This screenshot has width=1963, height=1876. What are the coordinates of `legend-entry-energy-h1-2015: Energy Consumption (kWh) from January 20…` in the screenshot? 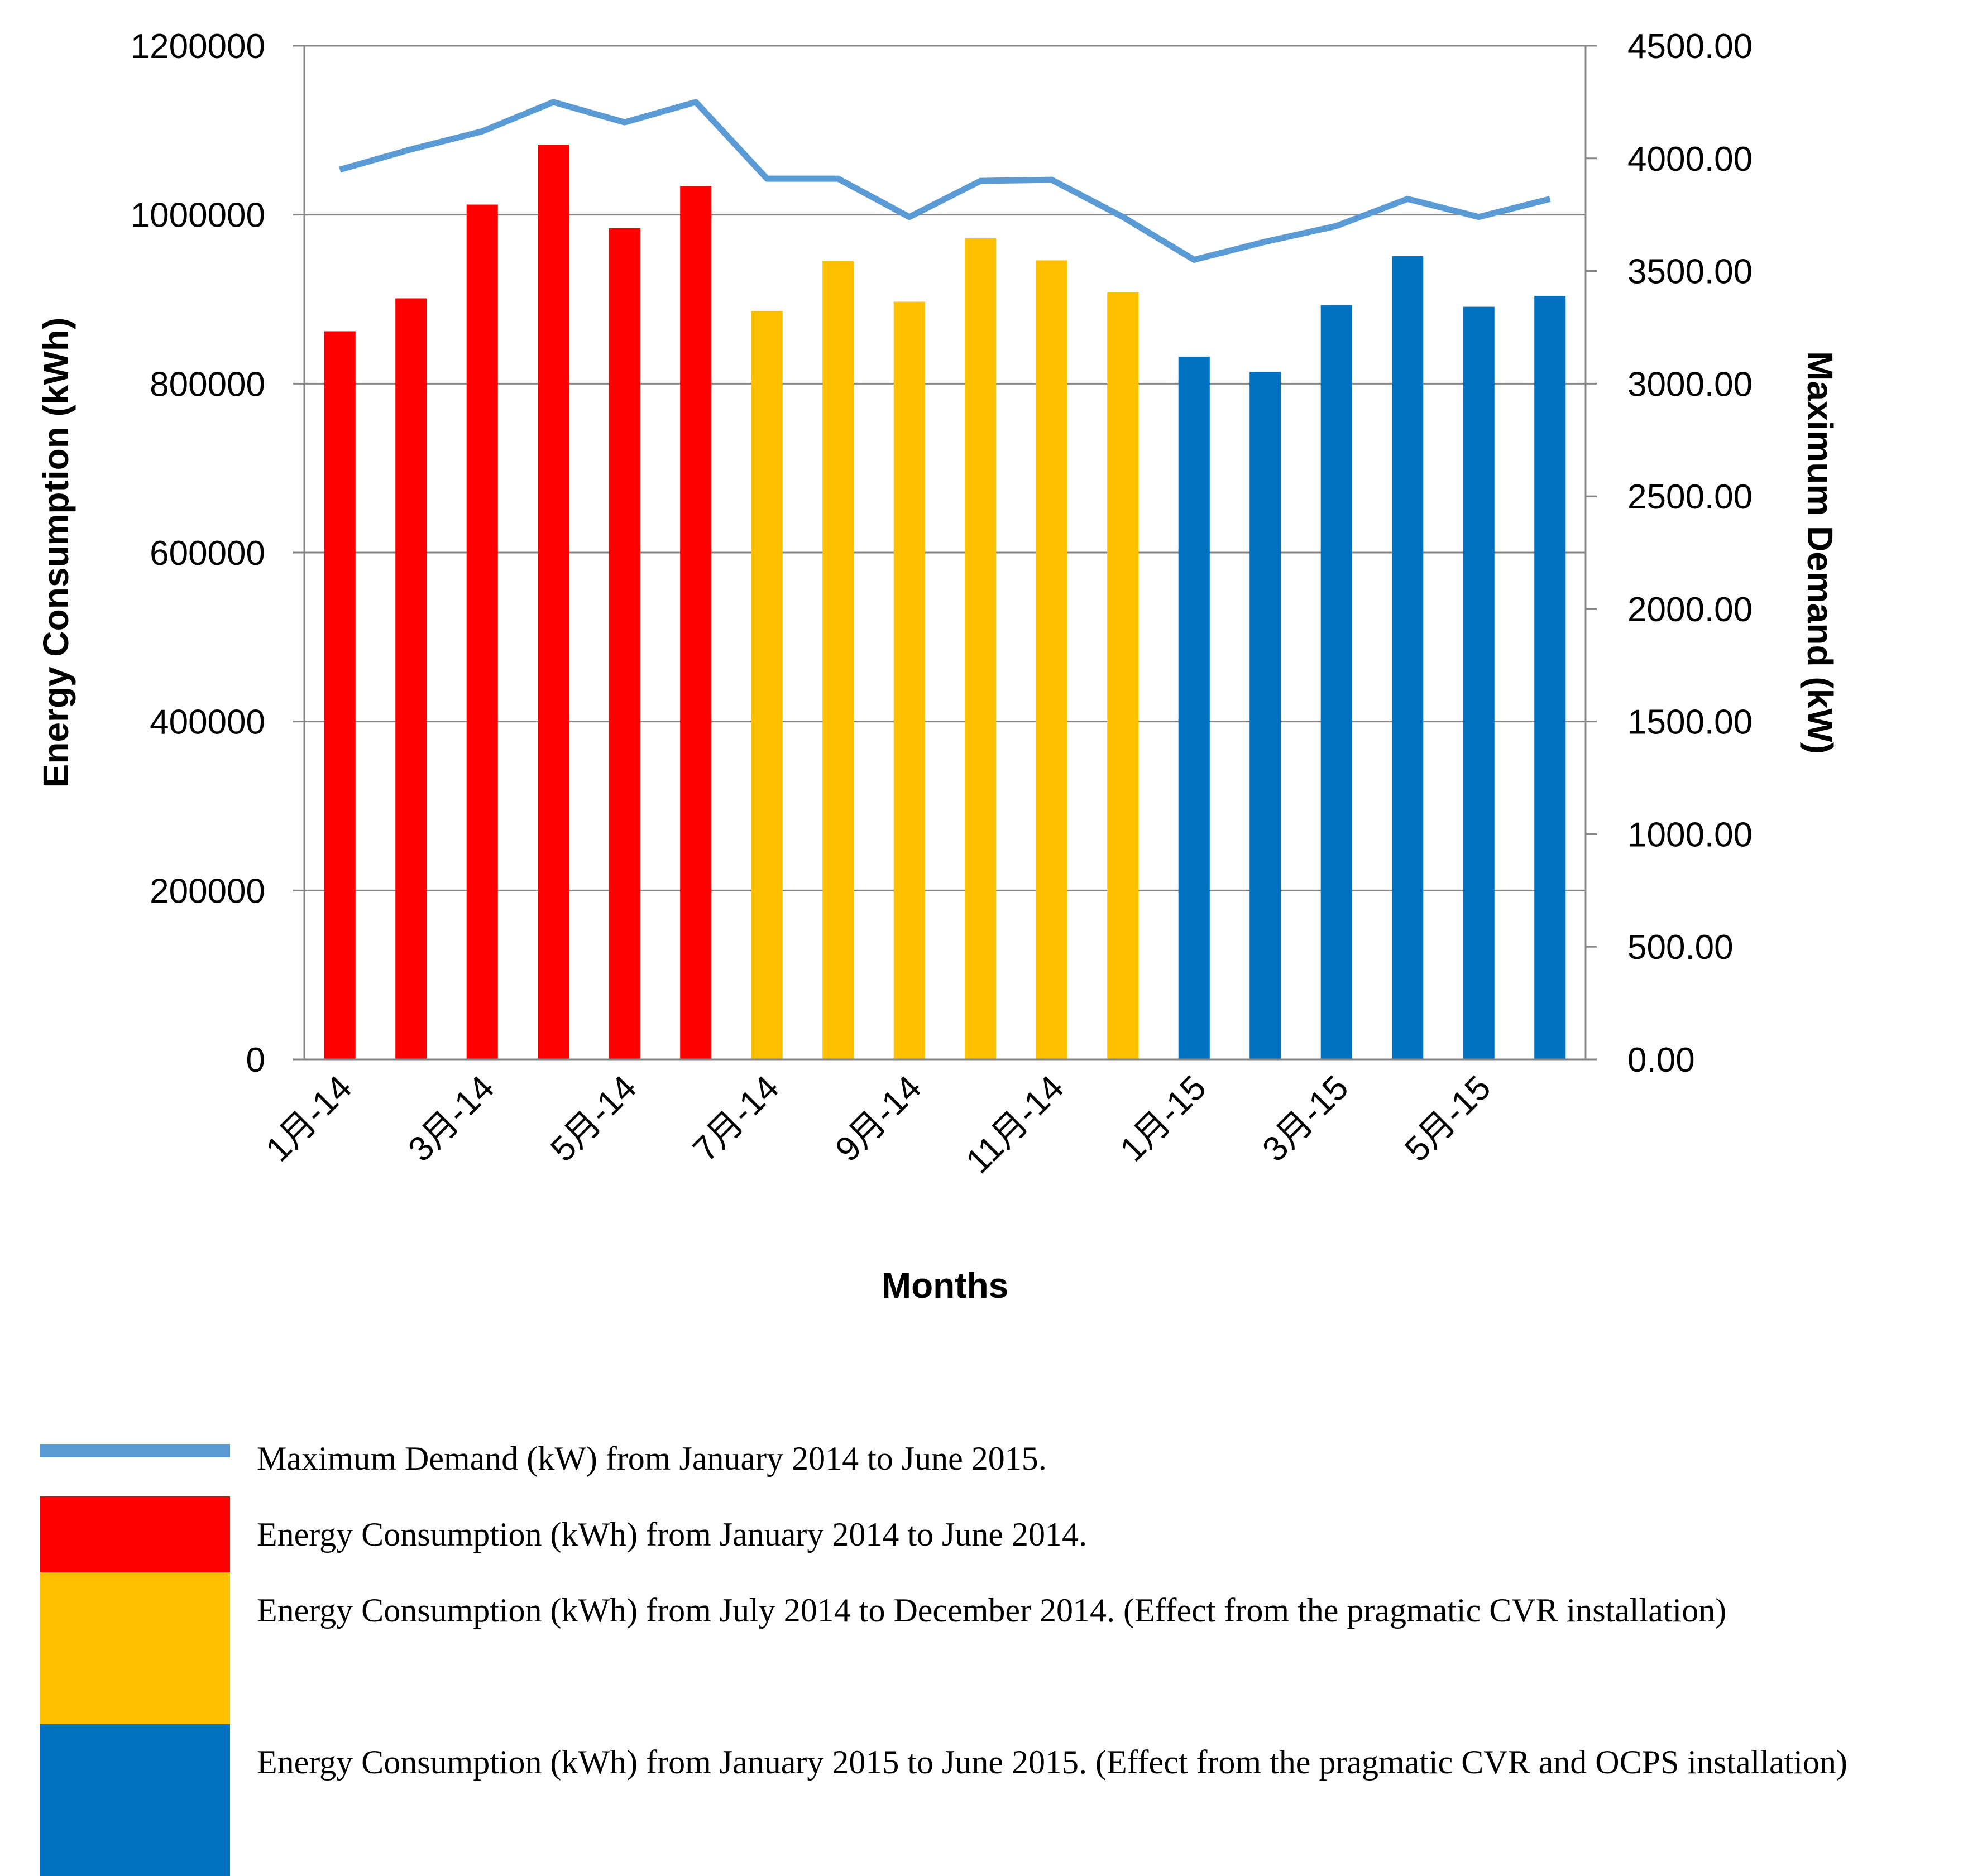 It's located at (989, 1800).